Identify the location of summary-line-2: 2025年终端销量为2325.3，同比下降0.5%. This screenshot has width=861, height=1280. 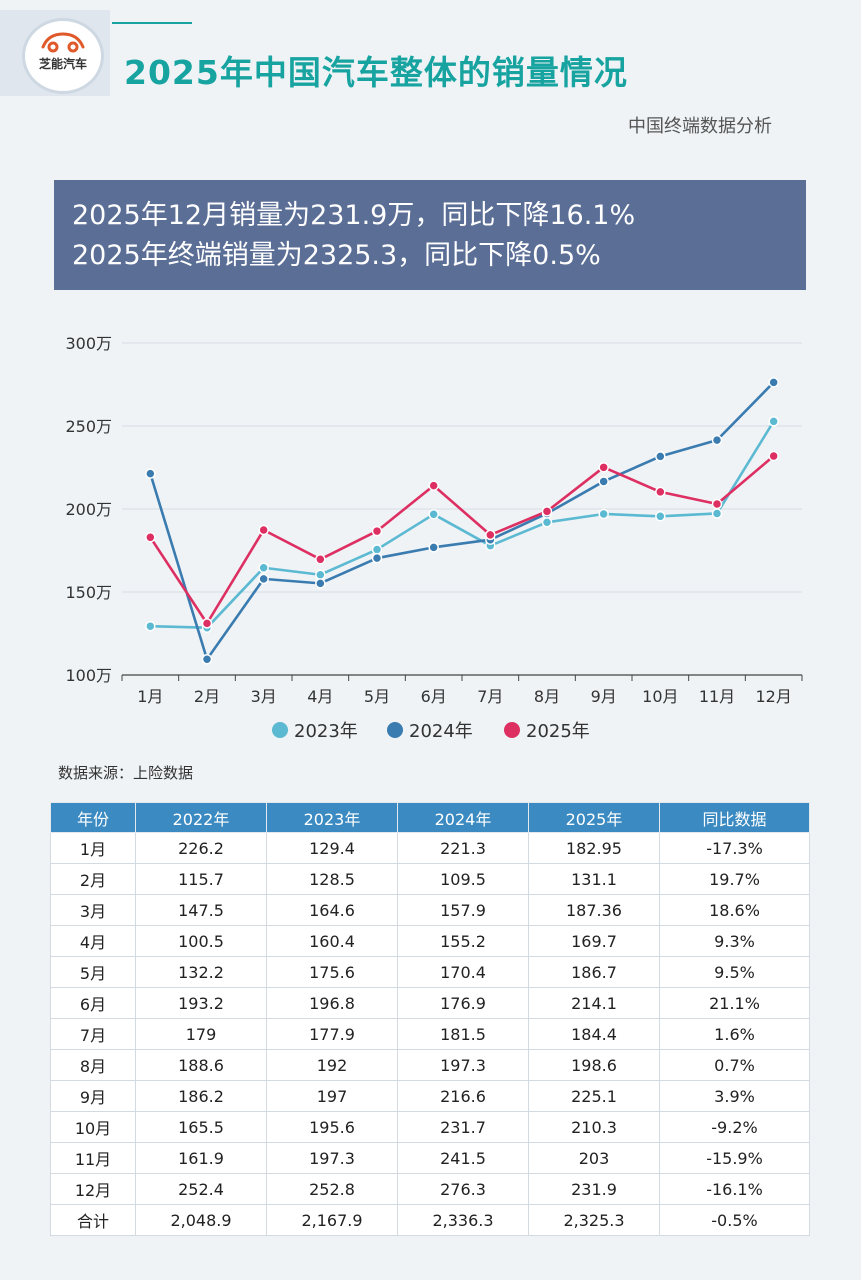
(336, 255).